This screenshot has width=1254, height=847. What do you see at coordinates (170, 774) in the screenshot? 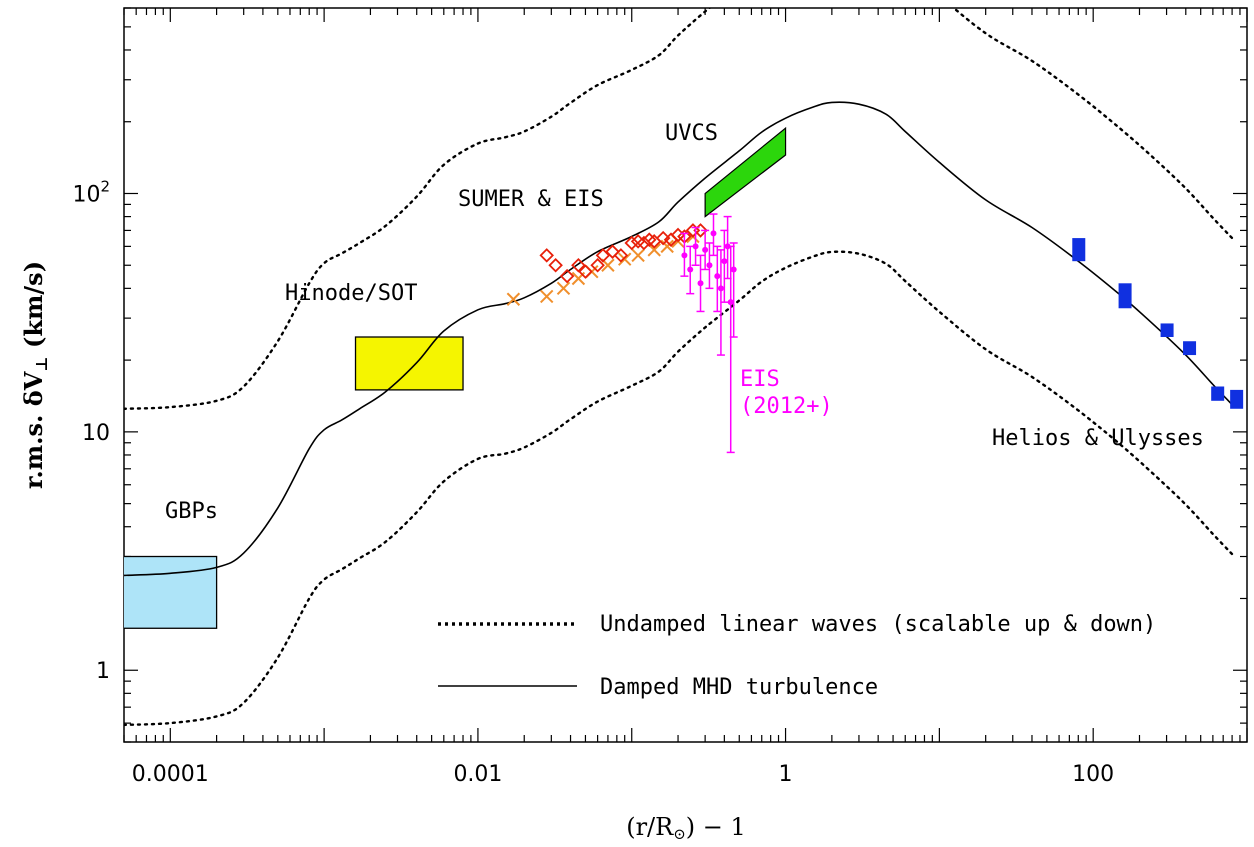
I see `x-tick-label: 0.0001` at bounding box center [170, 774].